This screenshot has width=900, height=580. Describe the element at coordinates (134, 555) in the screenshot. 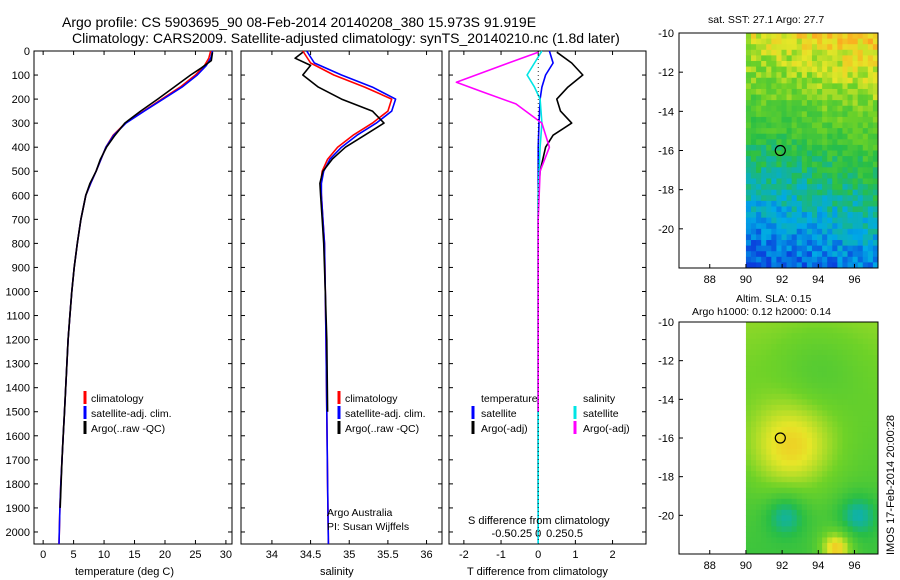

I see `x-tick-label: 15` at that location.